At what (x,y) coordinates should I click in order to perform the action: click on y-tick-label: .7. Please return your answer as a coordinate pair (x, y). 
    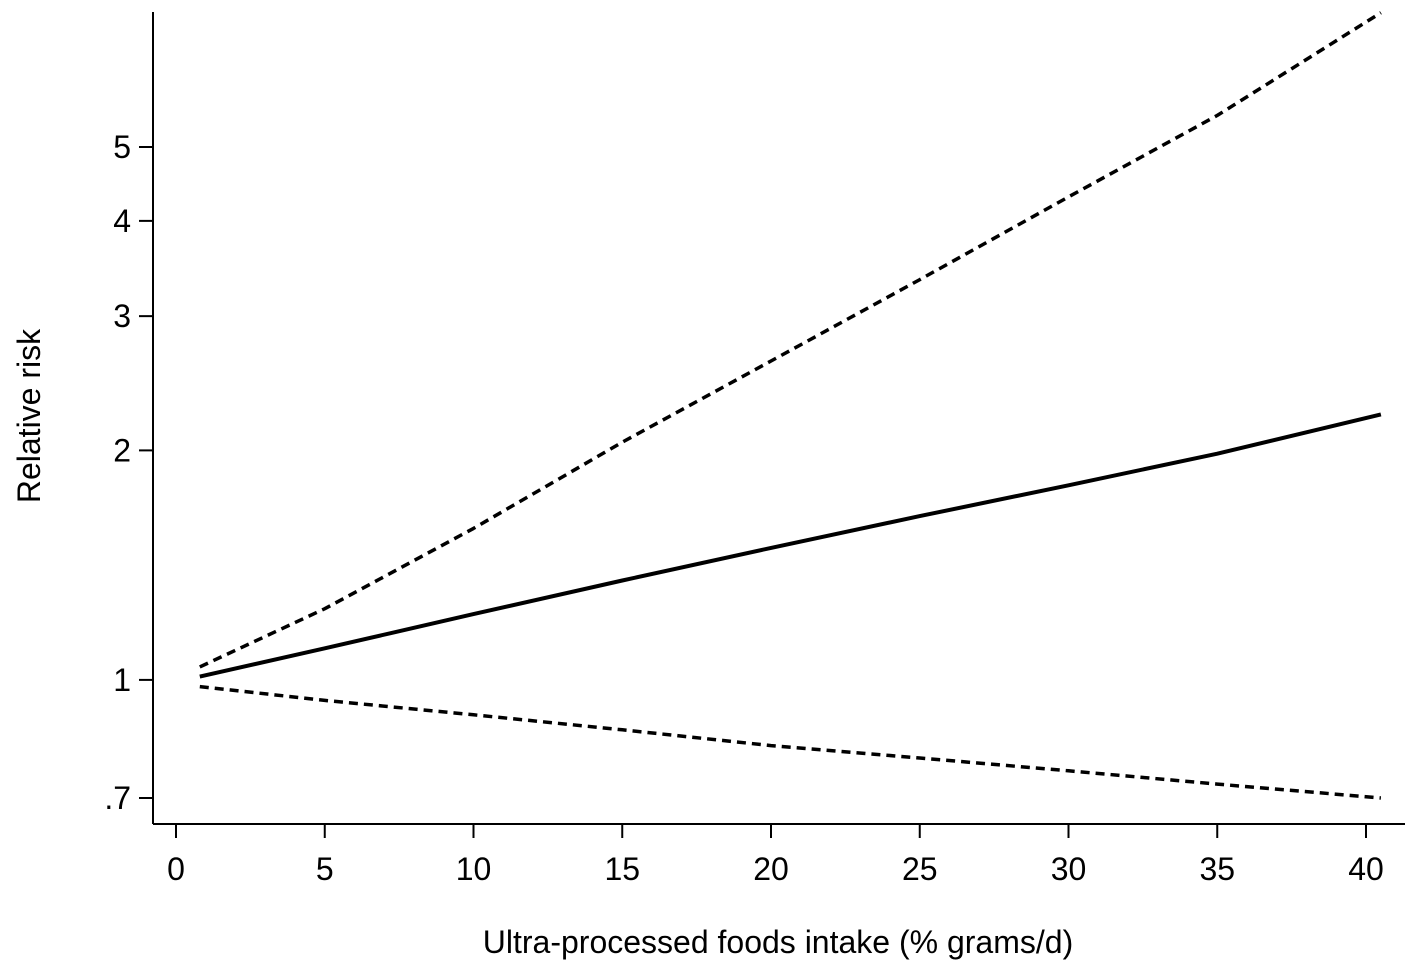
    Looking at the image, I should click on (117, 798).